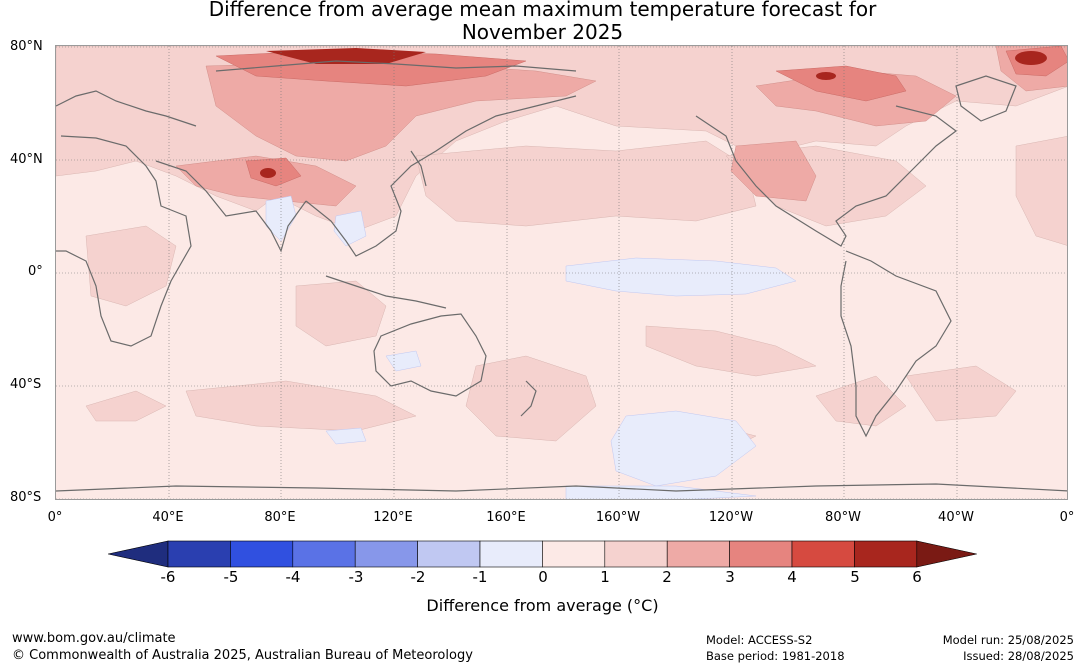  What do you see at coordinates (605, 577) in the screenshot?
I see `colorbar-tick-label: 1` at bounding box center [605, 577].